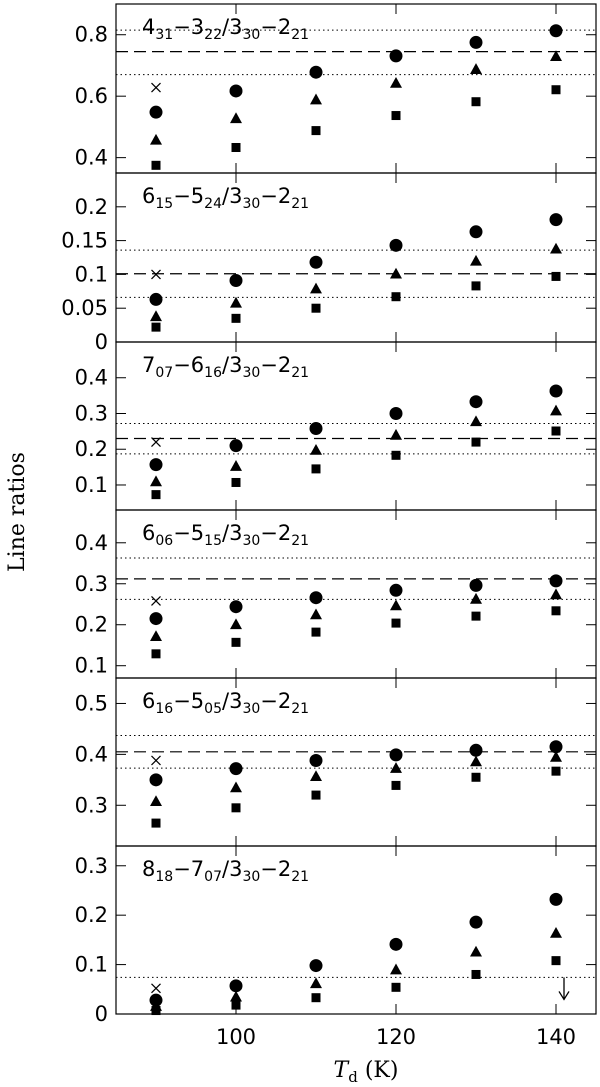 This screenshot has width=600, height=1087. Describe the element at coordinates (91, 96) in the screenshot. I see `y-tick-label: 0.6` at that location.